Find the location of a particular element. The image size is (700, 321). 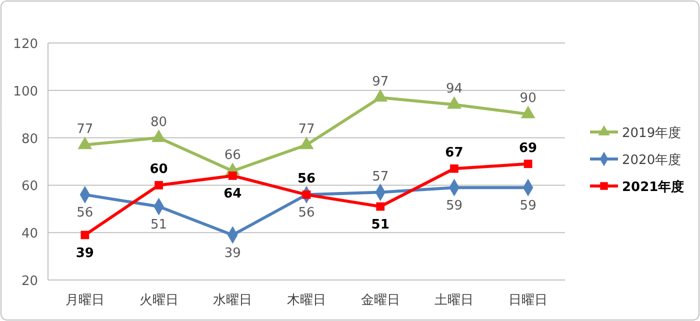

data-label: 94 is located at coordinates (454, 89).